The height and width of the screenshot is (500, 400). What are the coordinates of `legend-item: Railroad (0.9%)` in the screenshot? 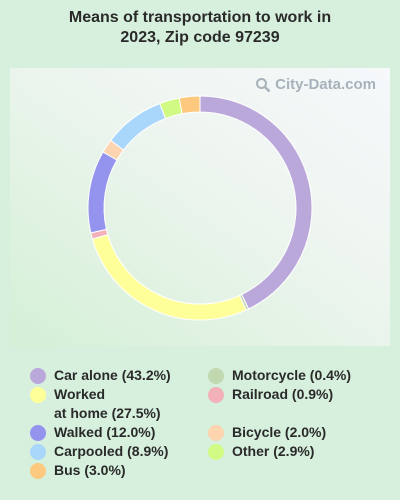 It's located at (270, 394).